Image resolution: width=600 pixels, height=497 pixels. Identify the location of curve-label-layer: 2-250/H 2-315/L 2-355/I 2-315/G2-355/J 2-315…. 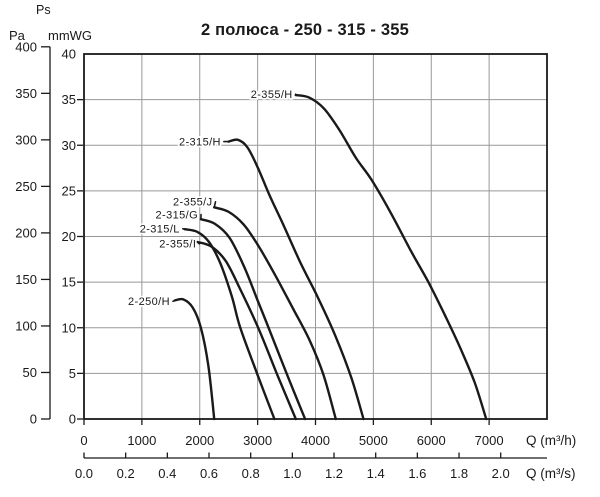
(210, 198).